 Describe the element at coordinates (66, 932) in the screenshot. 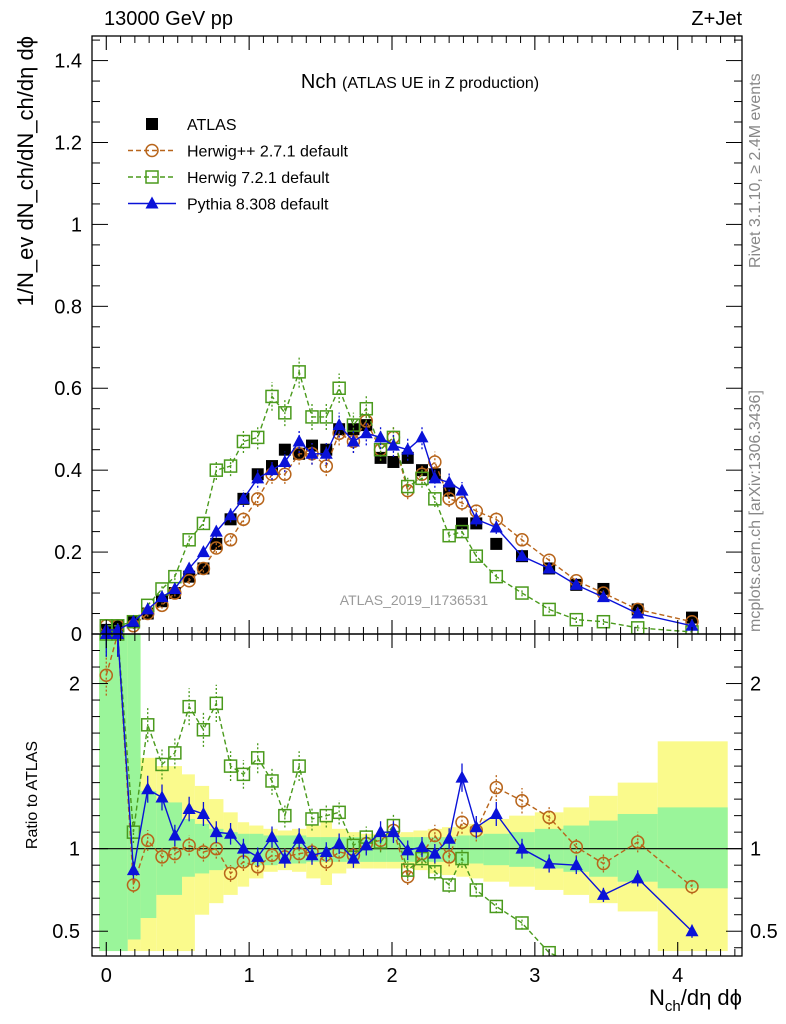

I see `ratio-tick-label-left: 0.5` at that location.